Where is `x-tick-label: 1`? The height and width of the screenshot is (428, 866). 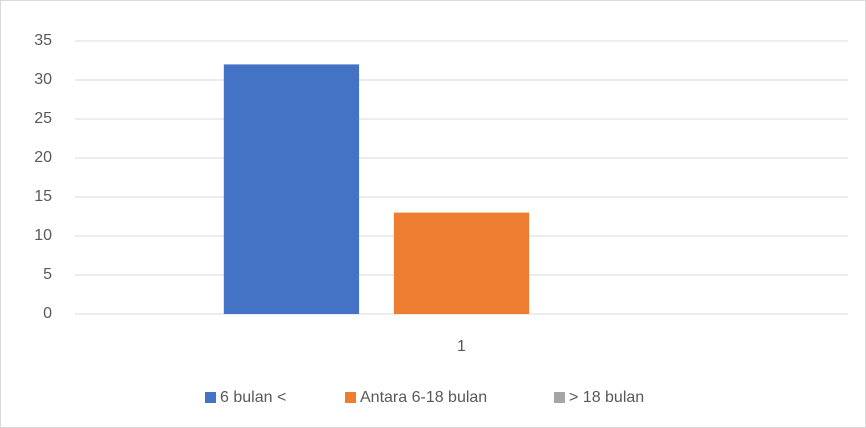
x-tick-label: 1 is located at coordinates (461, 346).